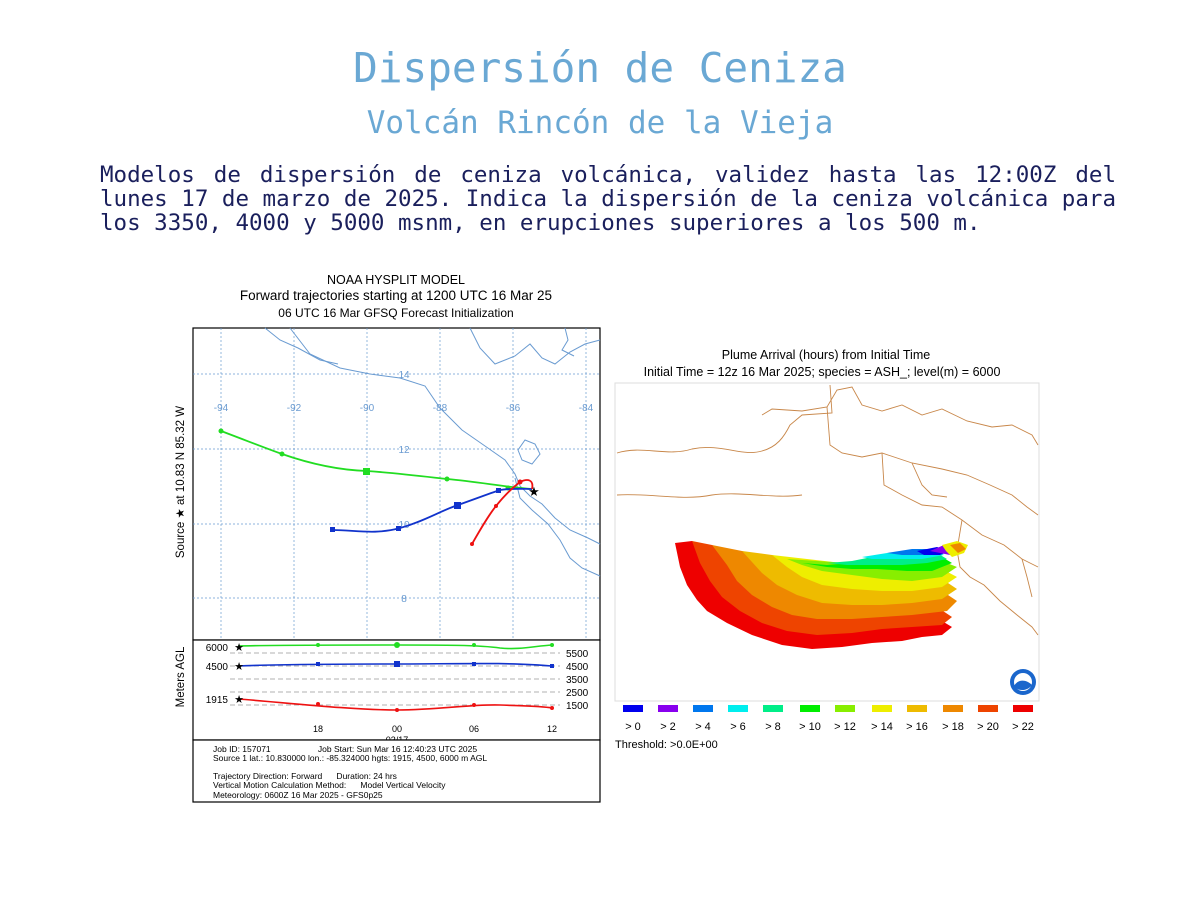 Image resolution: width=1200 pixels, height=900 pixels. What do you see at coordinates (773, 727) in the screenshot?
I see `legend-label: > 8` at bounding box center [773, 727].